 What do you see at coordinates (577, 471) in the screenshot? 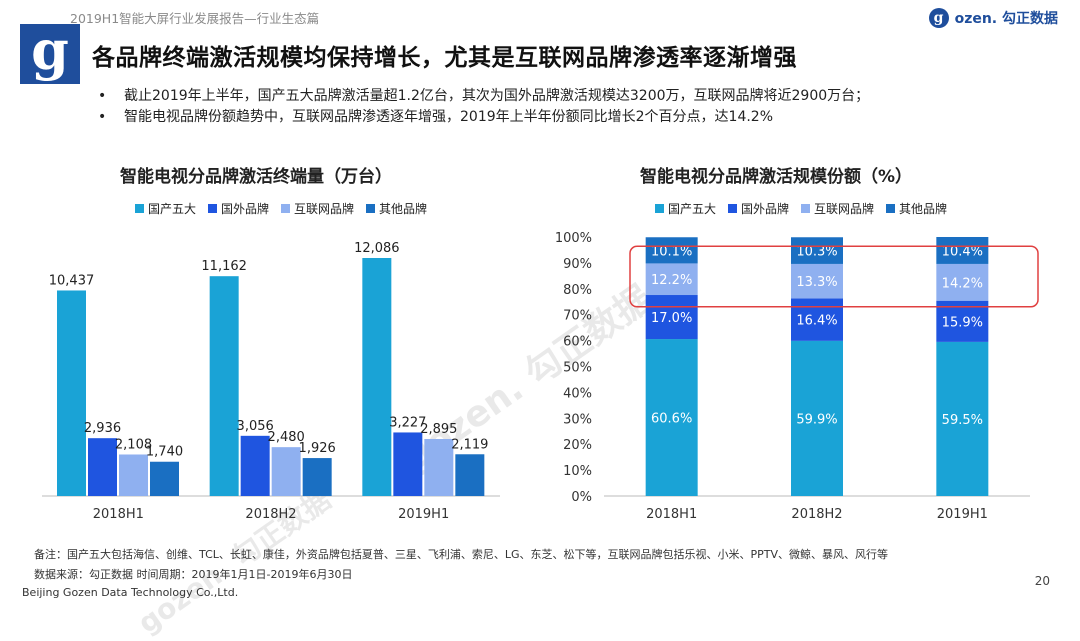
I see `y-tick-label: 10%` at bounding box center [577, 471].